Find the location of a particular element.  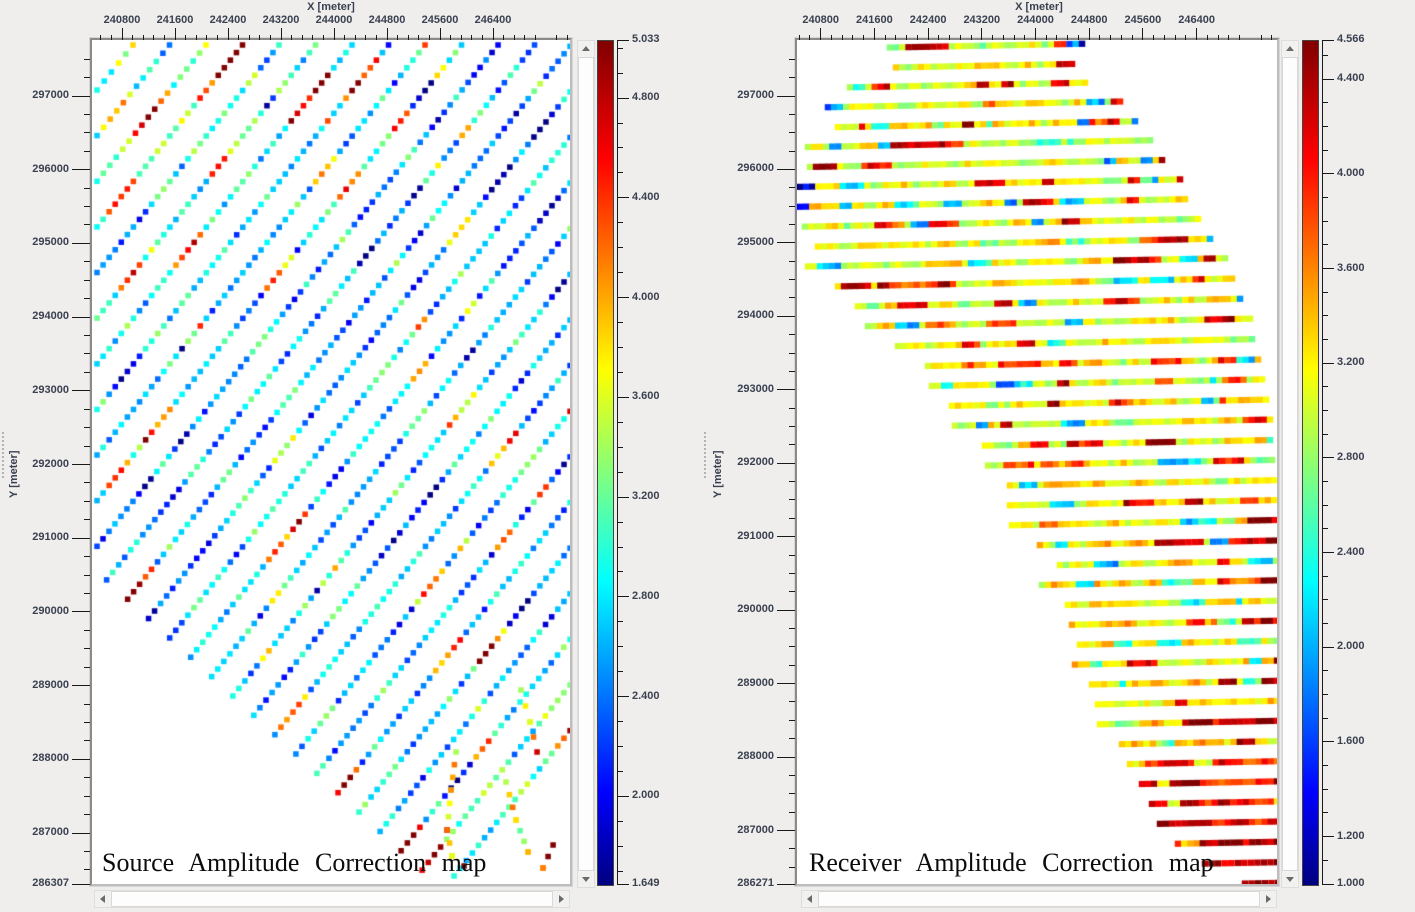

x-tick-label: 244800 is located at coordinates (387, 20).